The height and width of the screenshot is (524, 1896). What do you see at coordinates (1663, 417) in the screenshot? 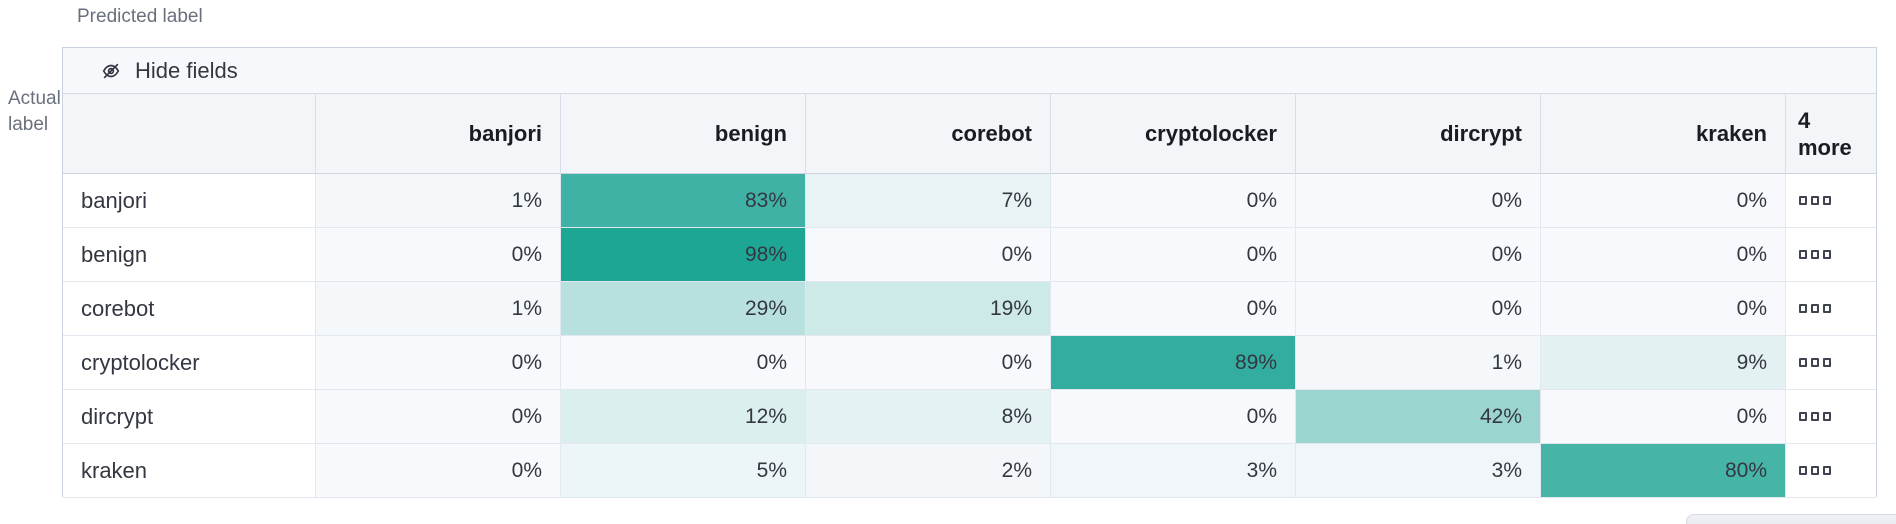
I see `matrix-cell-dircrypt-kraken: 0%` at bounding box center [1663, 417].